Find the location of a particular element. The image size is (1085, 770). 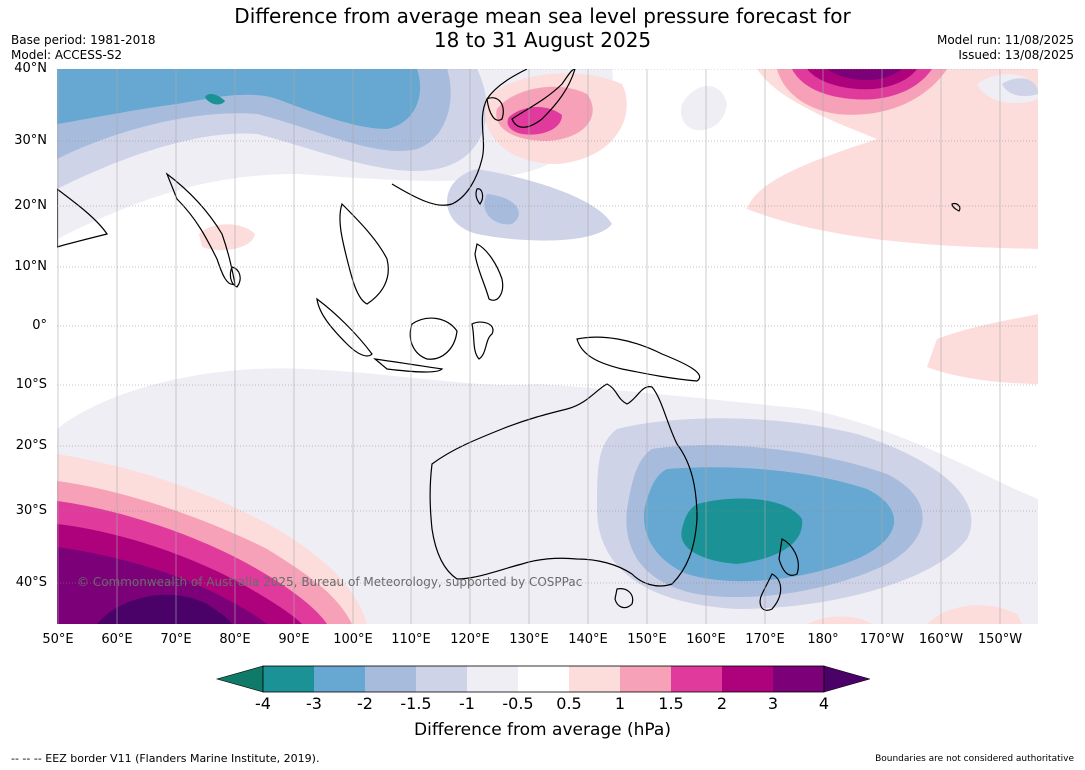

field-low-philippine-sea is located at coordinates (529, 205).